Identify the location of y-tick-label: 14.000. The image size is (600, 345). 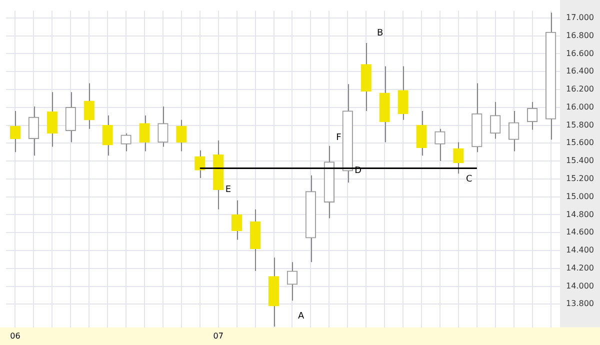
(580, 285).